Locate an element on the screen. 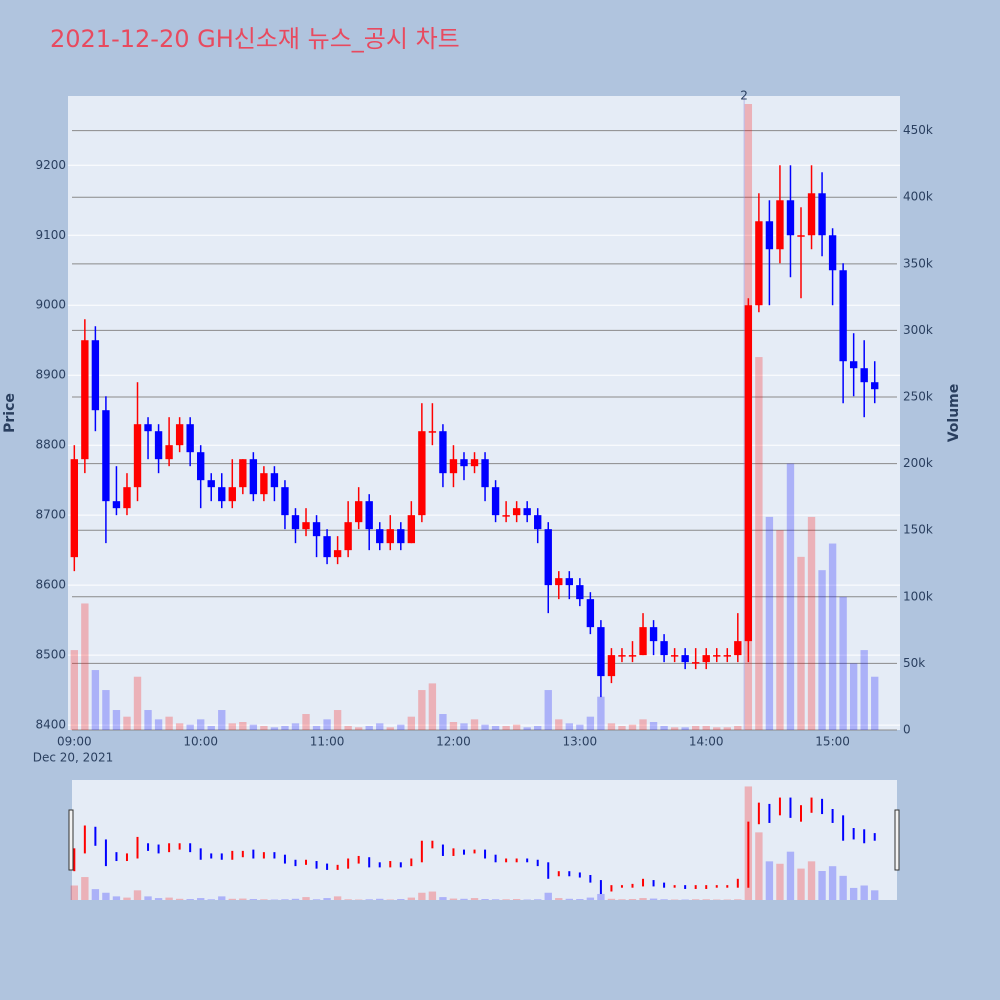  x-tick-label: 14:00 is located at coordinates (706, 742).